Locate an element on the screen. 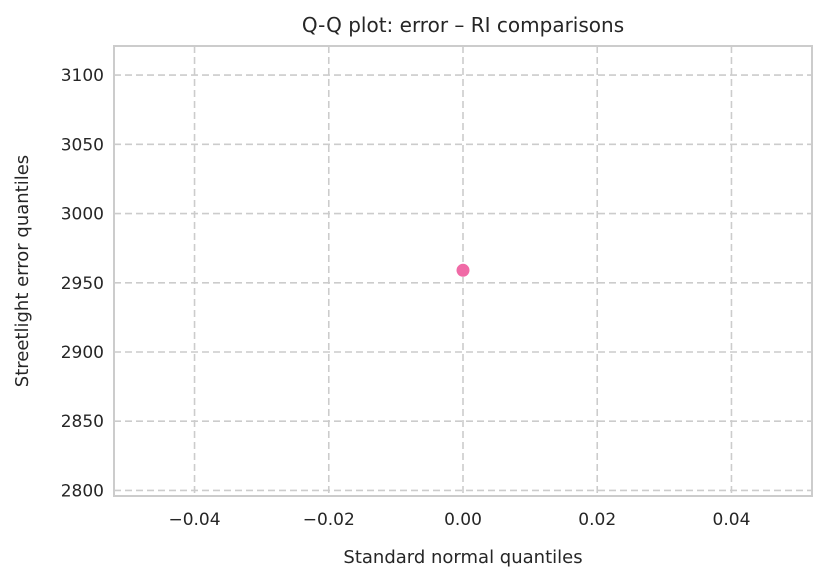 The height and width of the screenshot is (581, 826). x-axis-label: Standard normal quantiles is located at coordinates (462, 557).